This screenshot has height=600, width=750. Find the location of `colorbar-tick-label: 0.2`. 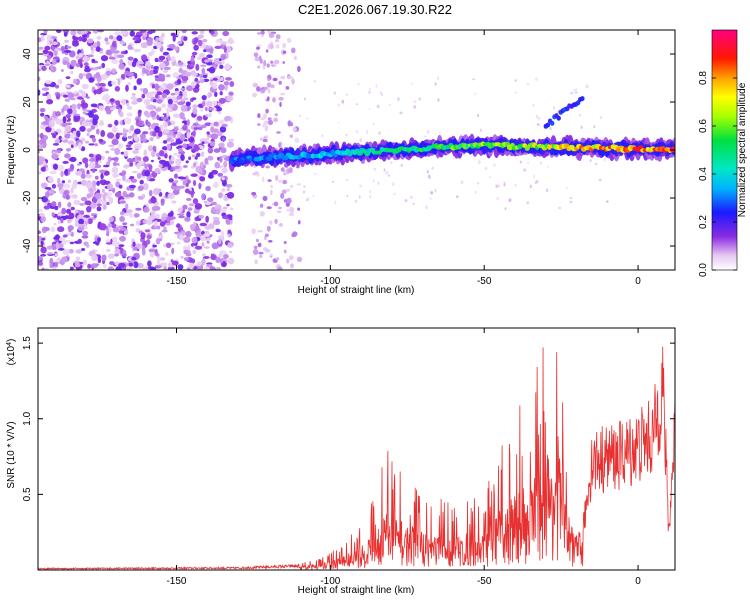

colorbar-tick-label: 0.2 is located at coordinates (703, 222).